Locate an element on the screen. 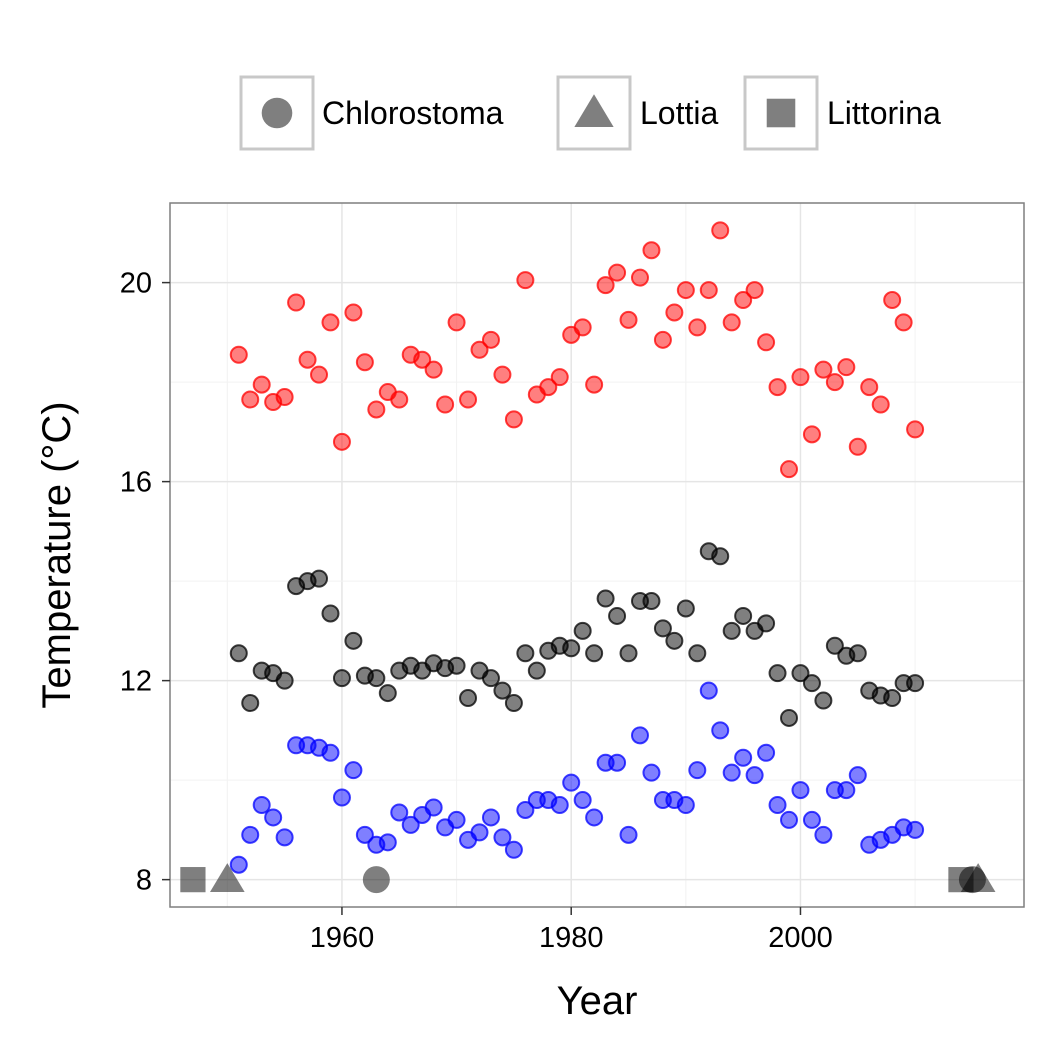  legend-label: Chlorostoma is located at coordinates (413, 113).